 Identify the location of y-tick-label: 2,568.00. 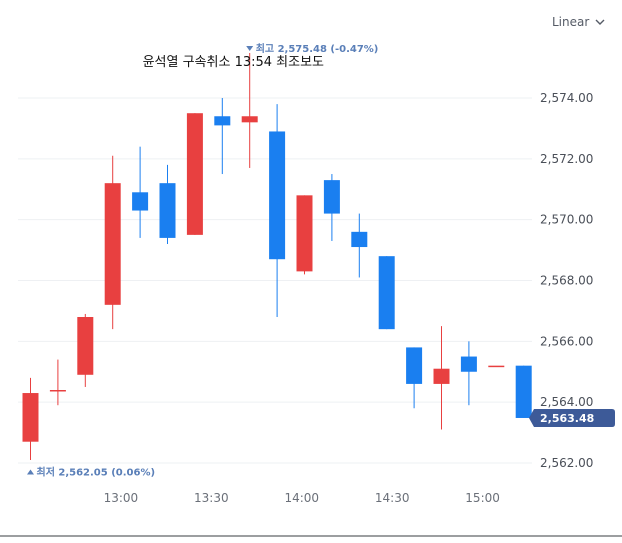
(566, 281).